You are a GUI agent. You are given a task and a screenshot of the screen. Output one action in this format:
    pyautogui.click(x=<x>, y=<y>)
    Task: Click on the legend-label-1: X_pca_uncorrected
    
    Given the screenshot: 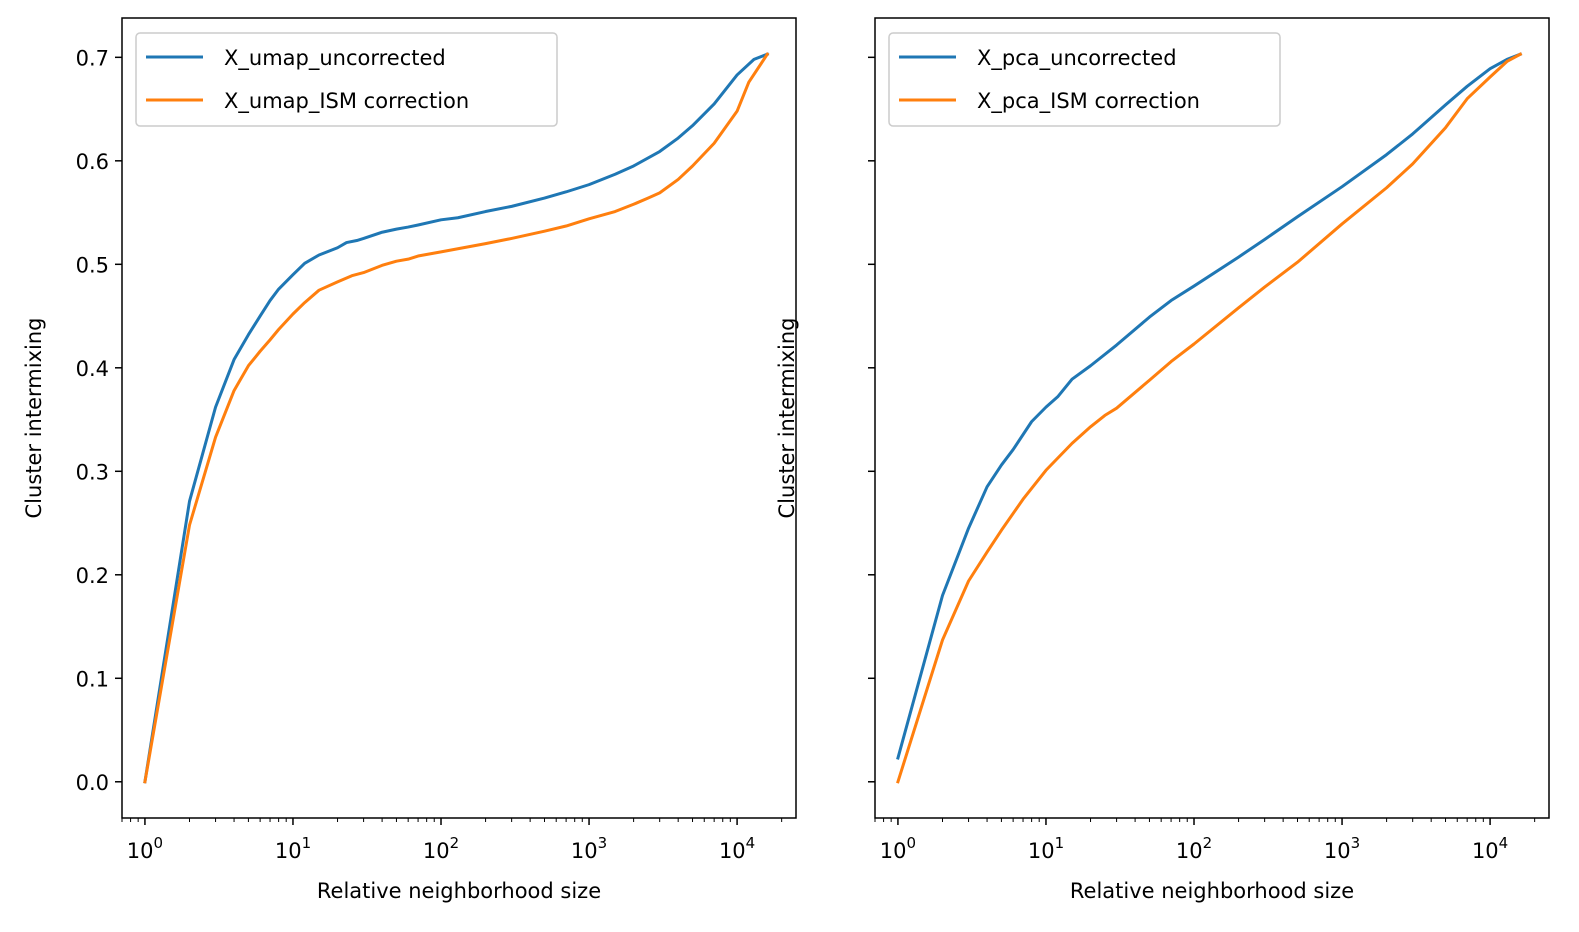 What is the action you would take?
    pyautogui.click(x=1077, y=58)
    